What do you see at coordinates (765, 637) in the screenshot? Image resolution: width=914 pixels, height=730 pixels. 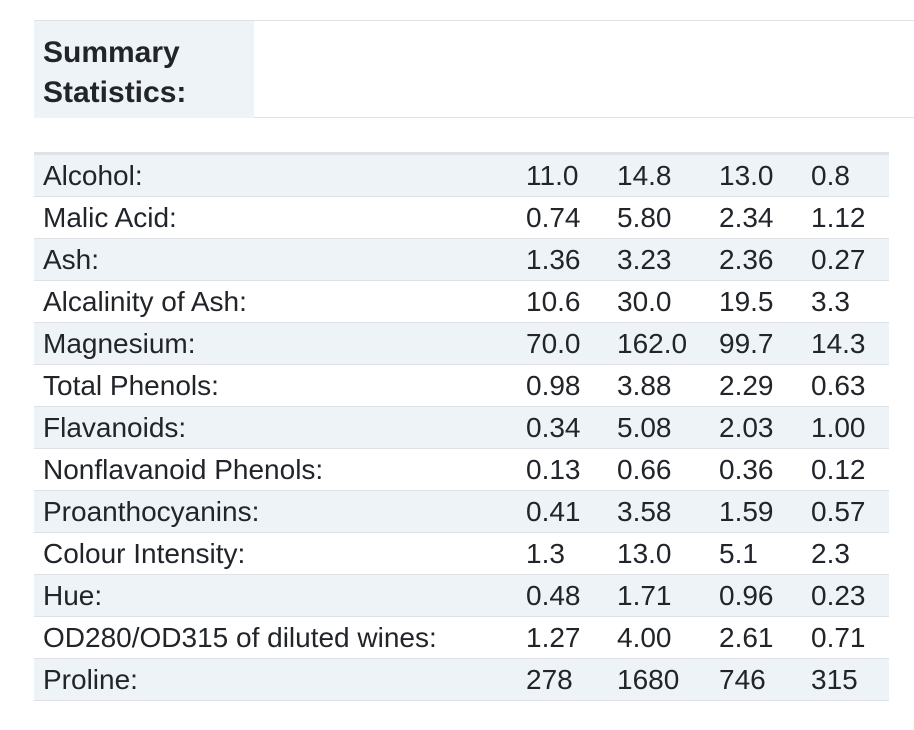 I see `value-cell: 2.61` at bounding box center [765, 637].